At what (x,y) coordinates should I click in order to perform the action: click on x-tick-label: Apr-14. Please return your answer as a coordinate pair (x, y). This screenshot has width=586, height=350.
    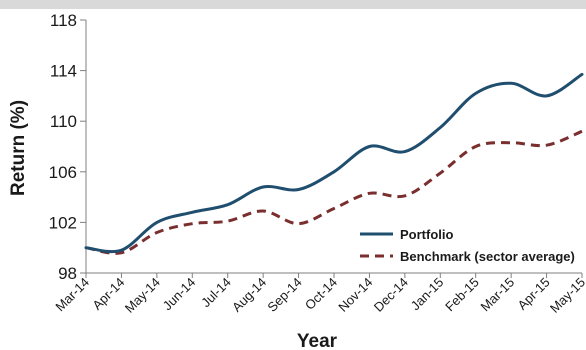
    Looking at the image, I should click on (108, 294).